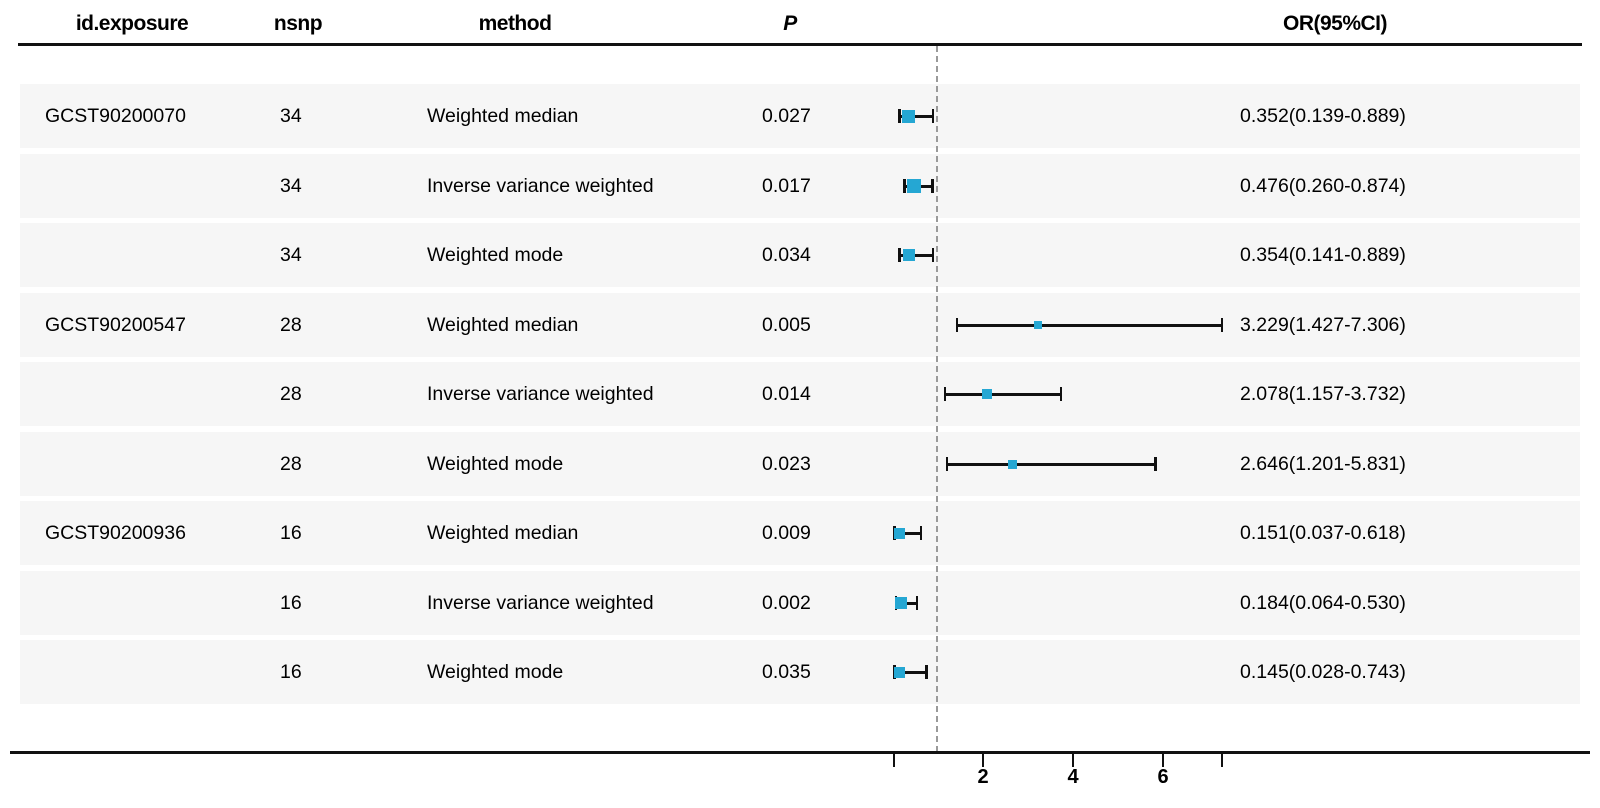  I want to click on or-ci-cell: 0.151(0.037-0.618), so click(1323, 533).